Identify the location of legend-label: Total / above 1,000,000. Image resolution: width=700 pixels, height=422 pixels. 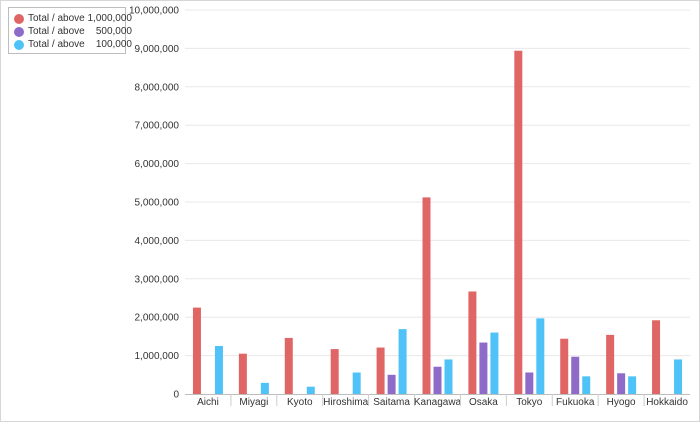
(80, 18).